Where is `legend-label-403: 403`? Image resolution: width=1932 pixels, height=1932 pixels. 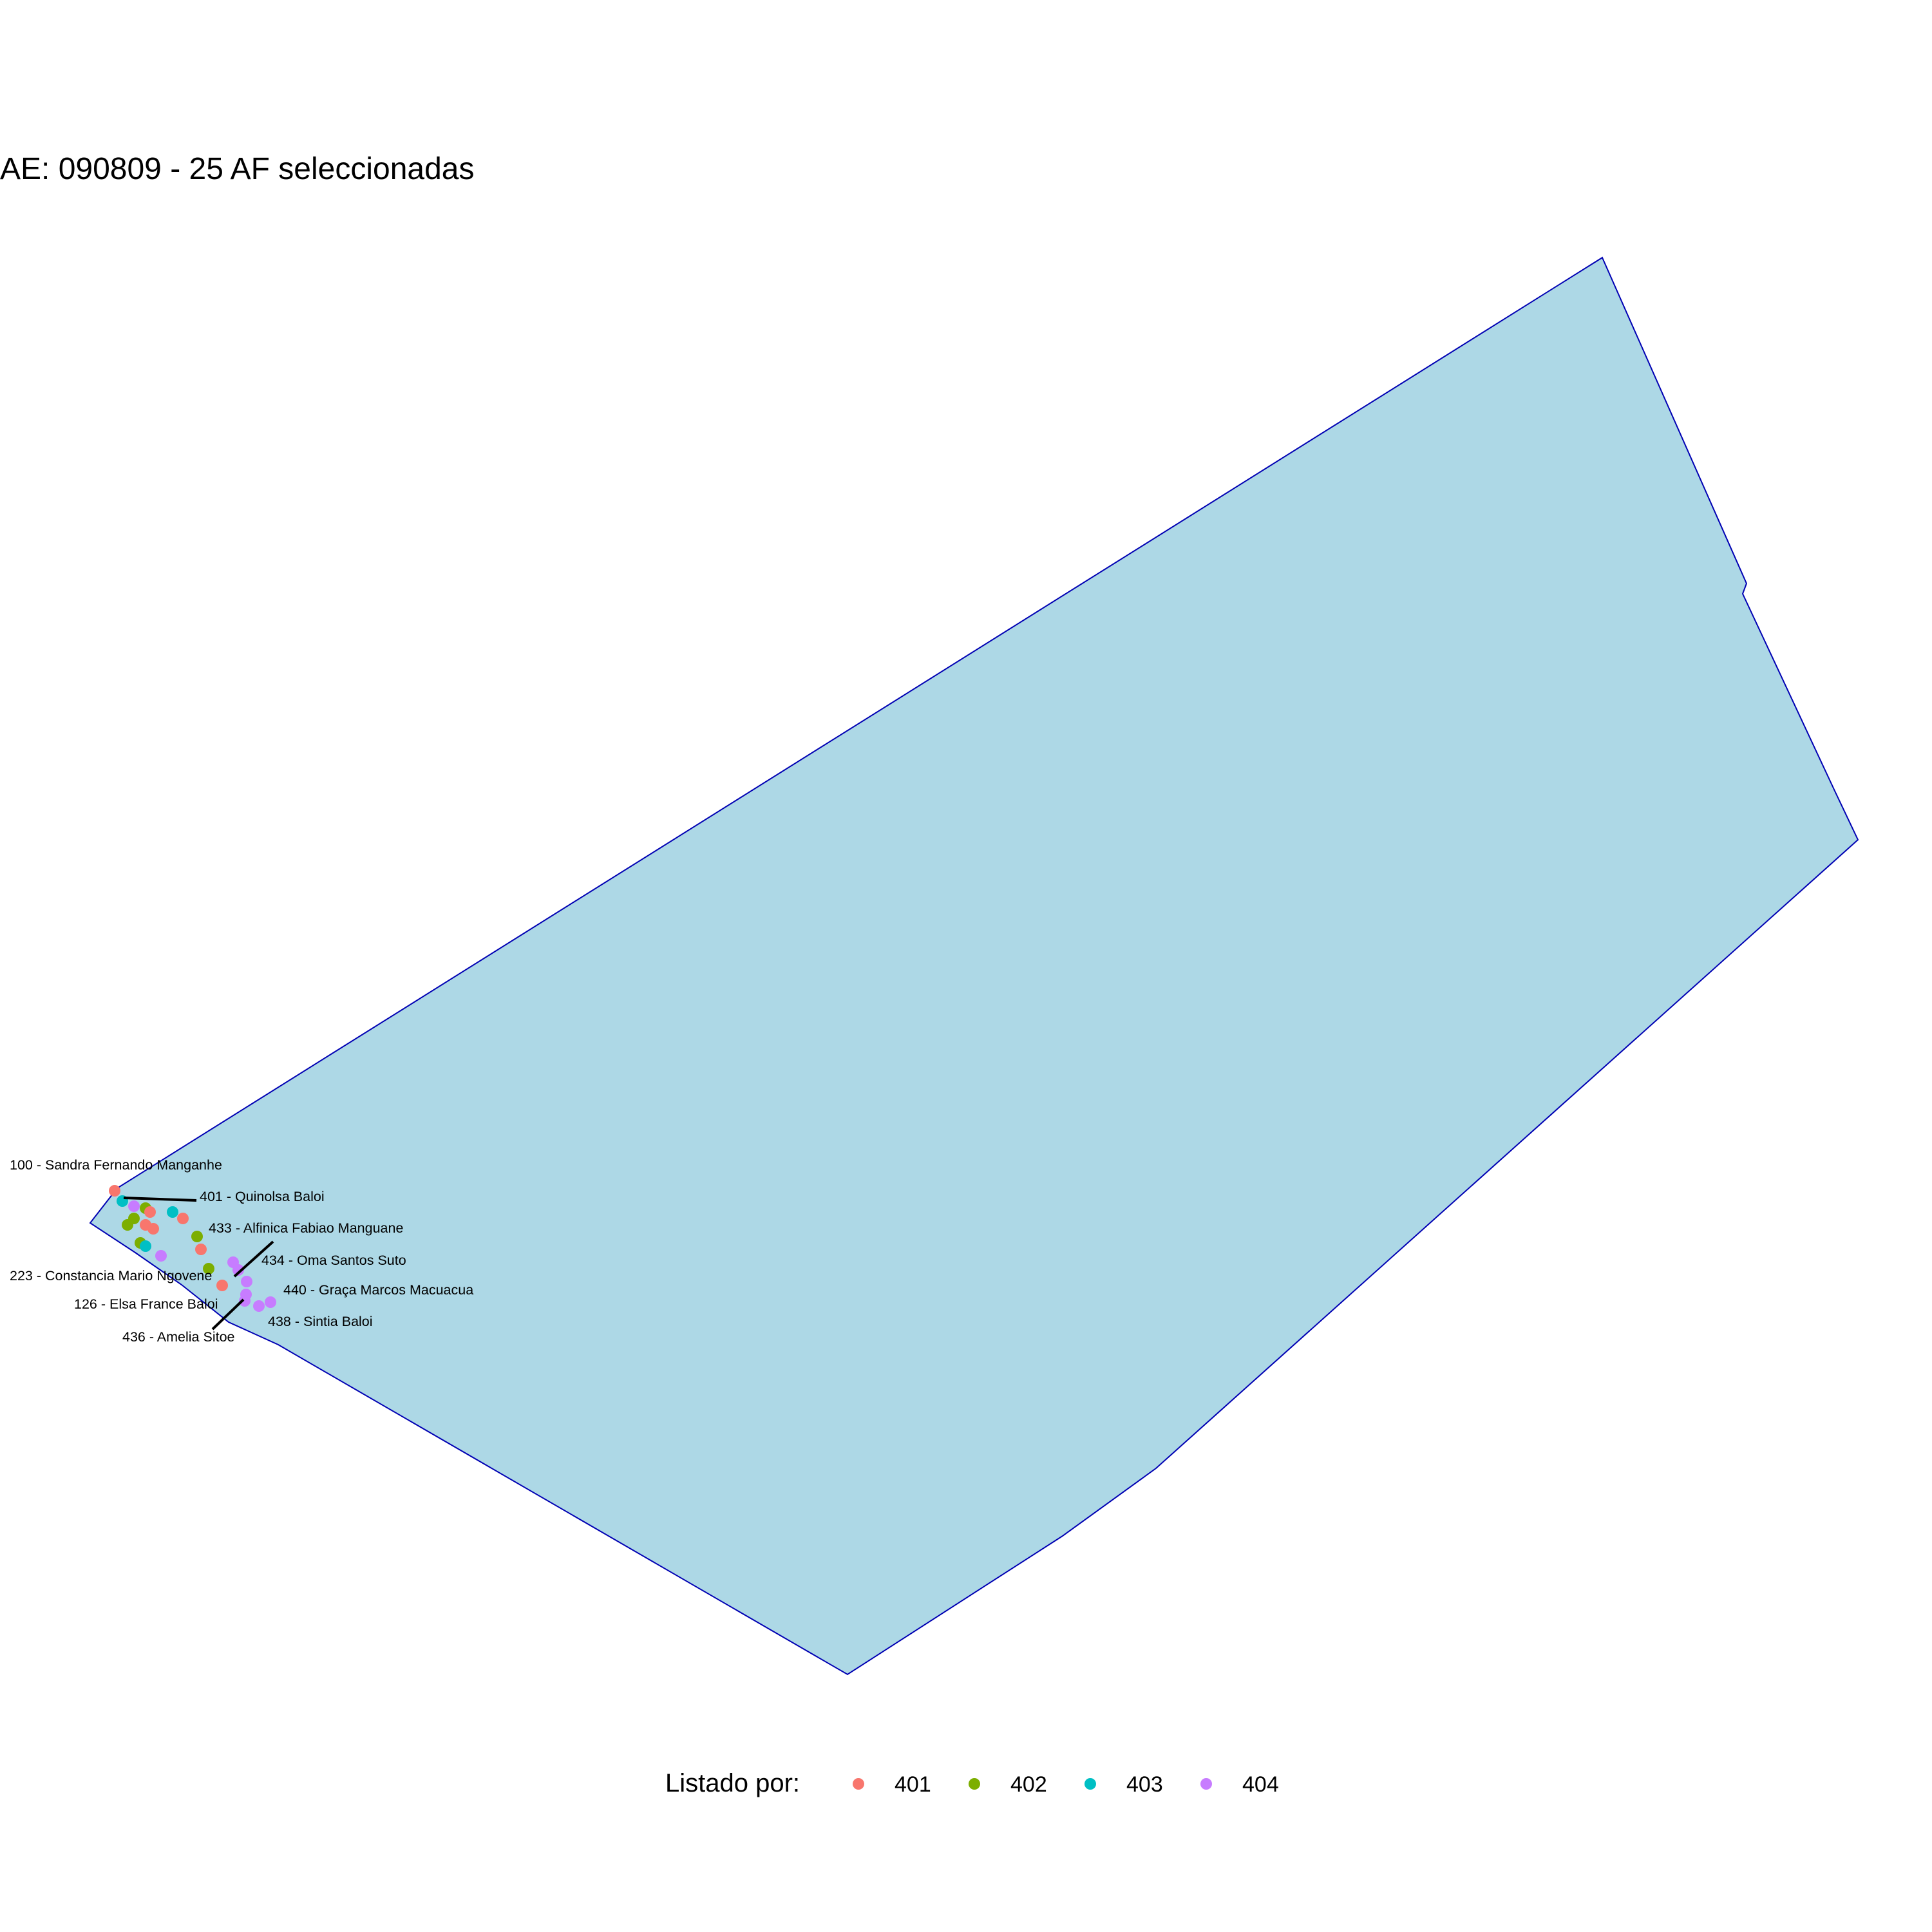 legend-label-403: 403 is located at coordinates (1144, 1785).